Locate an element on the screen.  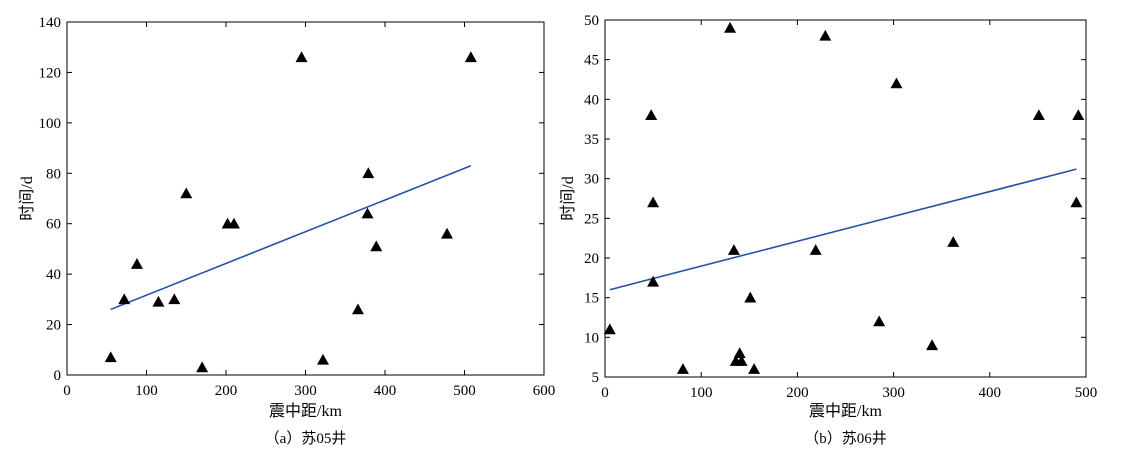
y-tick-label: 50 is located at coordinates (591, 21).